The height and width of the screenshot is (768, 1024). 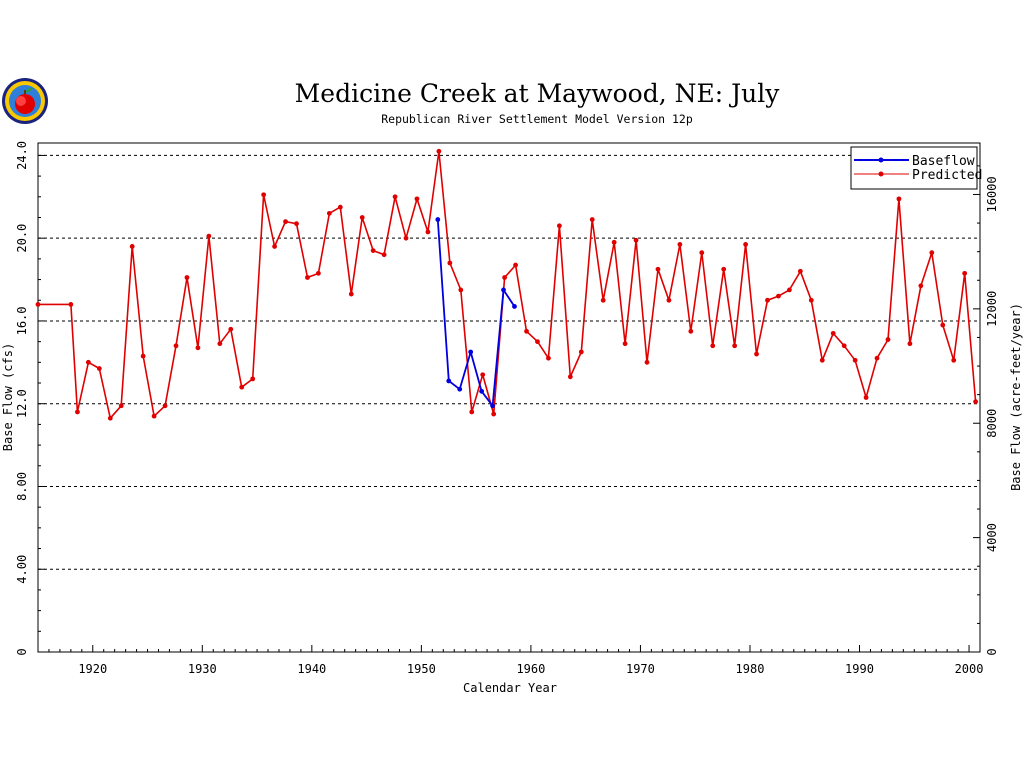 What do you see at coordinates (8, 397) in the screenshot?
I see `y-axis-left-label: Base Flow (cfs)` at bounding box center [8, 397].